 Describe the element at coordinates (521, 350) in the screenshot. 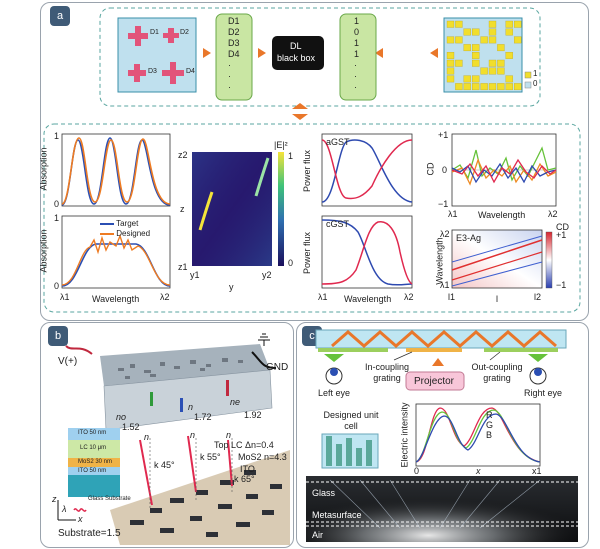

I see `out-grating-right` at that location.